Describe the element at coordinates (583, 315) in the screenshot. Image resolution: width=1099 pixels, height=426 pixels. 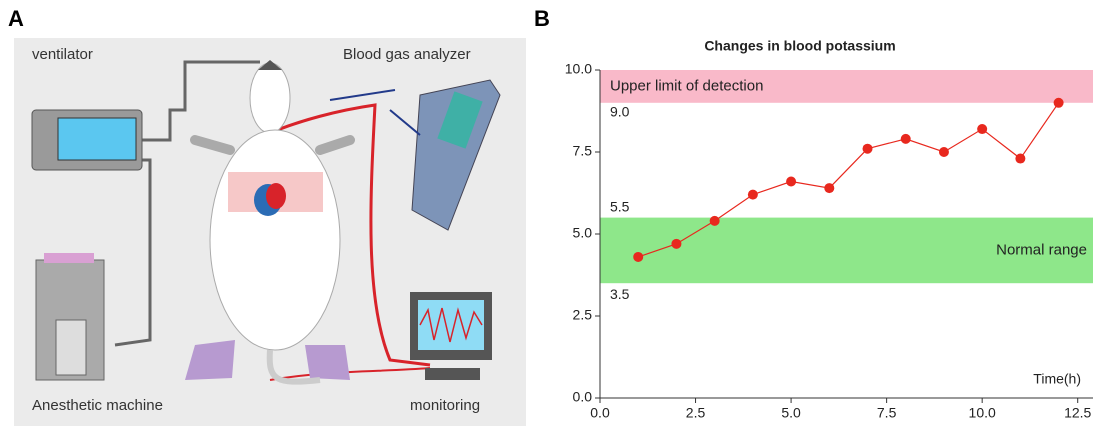
I see `y-tick-label: 2.5` at that location.